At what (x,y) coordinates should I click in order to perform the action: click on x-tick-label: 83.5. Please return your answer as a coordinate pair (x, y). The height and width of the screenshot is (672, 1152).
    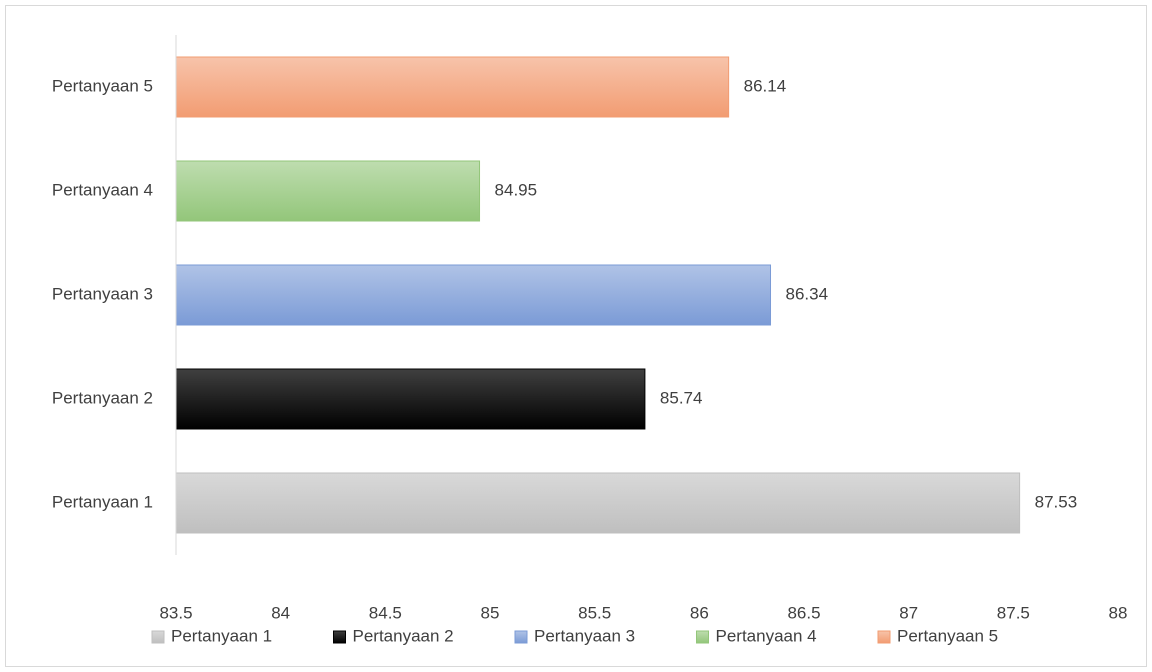
    Looking at the image, I should click on (175, 612).